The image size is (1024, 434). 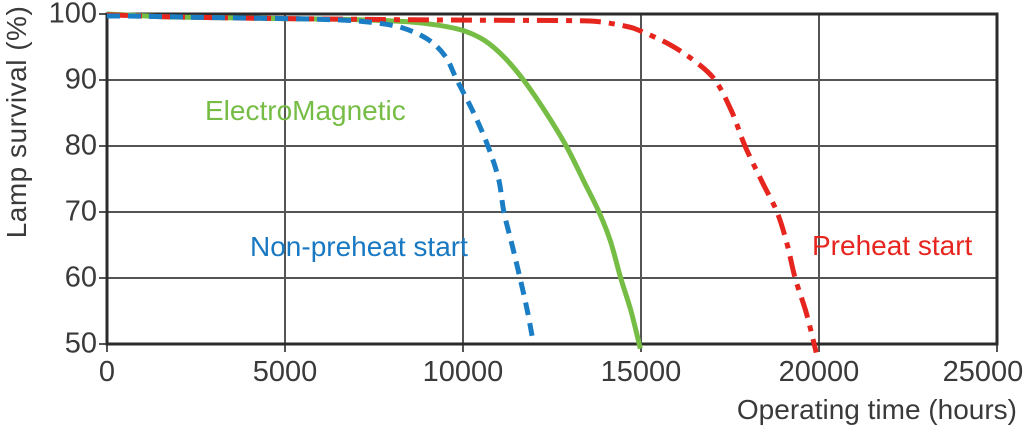 I want to click on y-tick-label: 100, so click(x=72, y=15).